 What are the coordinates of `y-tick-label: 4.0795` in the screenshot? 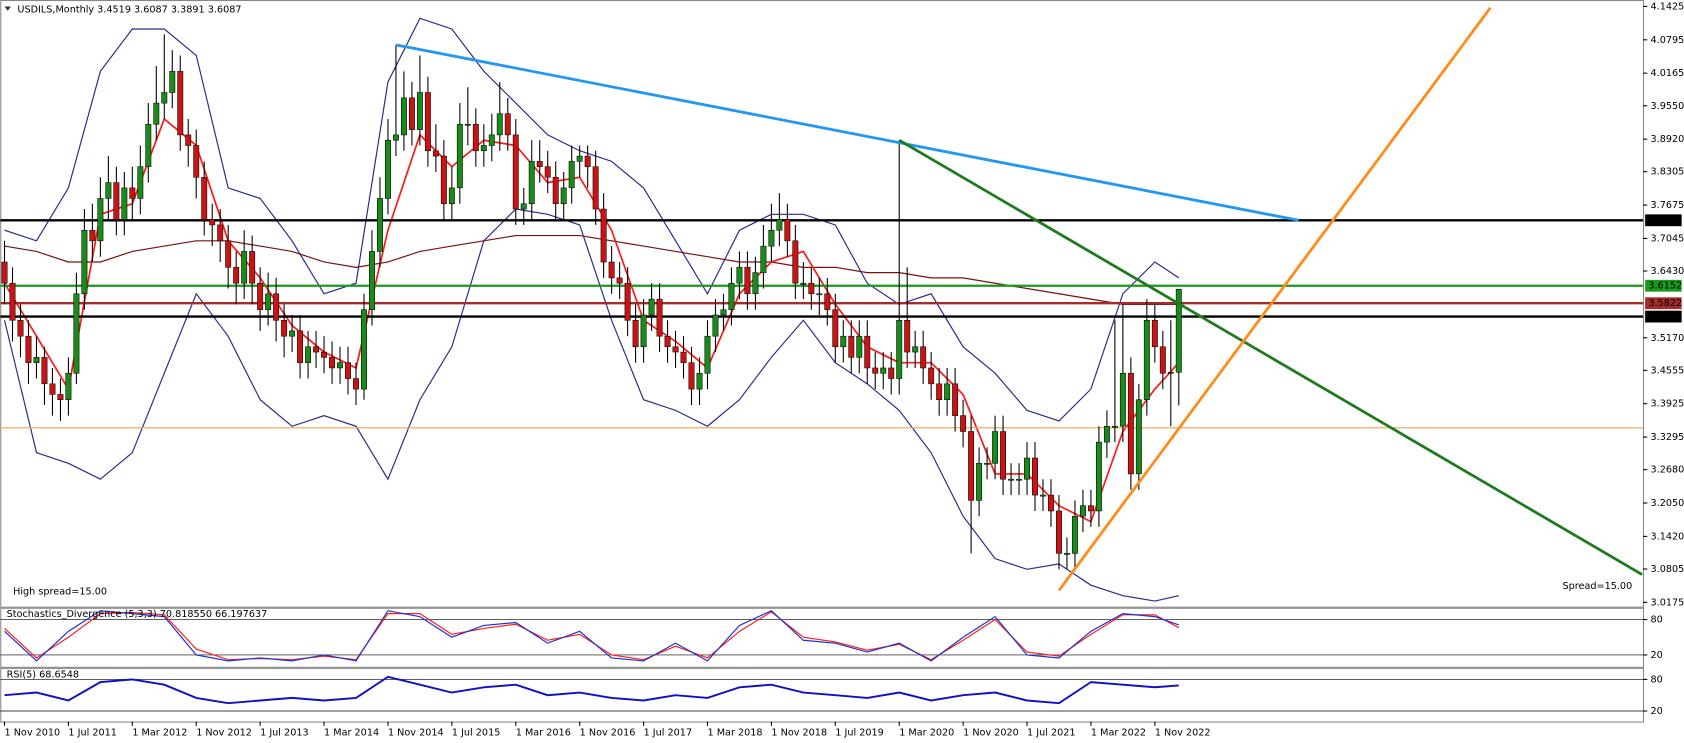 It's located at (1667, 40).